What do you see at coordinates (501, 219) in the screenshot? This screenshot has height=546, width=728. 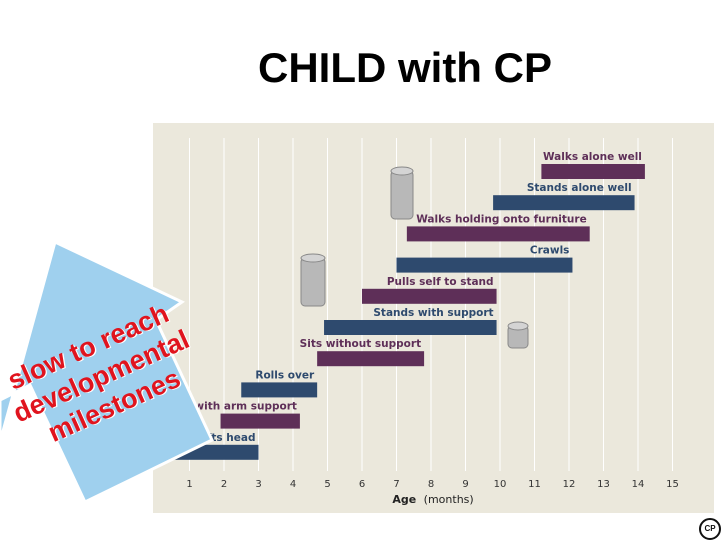 I see `milestone-label: Walks holding onto furniture` at bounding box center [501, 219].